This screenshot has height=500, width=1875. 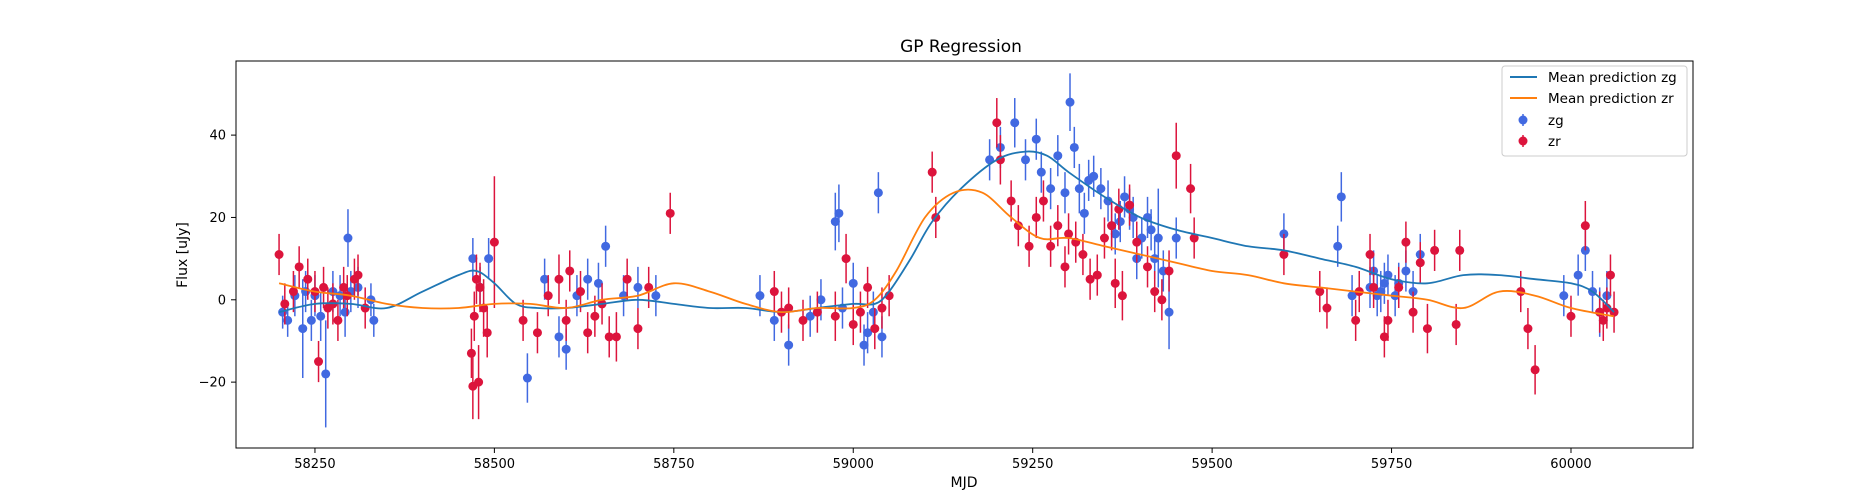 I want to click on legend-label-zg: zg, so click(x=1556, y=121).